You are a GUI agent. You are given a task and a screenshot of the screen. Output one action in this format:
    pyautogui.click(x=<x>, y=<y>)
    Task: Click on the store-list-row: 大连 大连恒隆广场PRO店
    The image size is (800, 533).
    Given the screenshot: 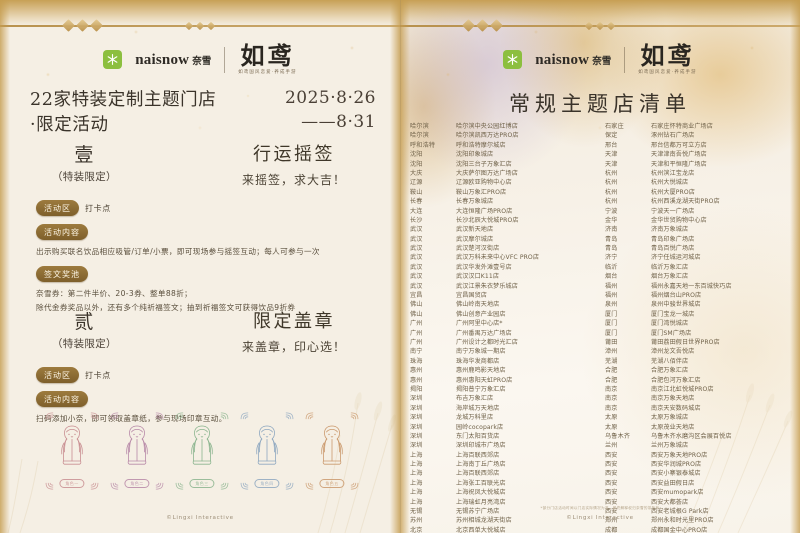 What is the action you would take?
    pyautogui.click(x=504, y=211)
    